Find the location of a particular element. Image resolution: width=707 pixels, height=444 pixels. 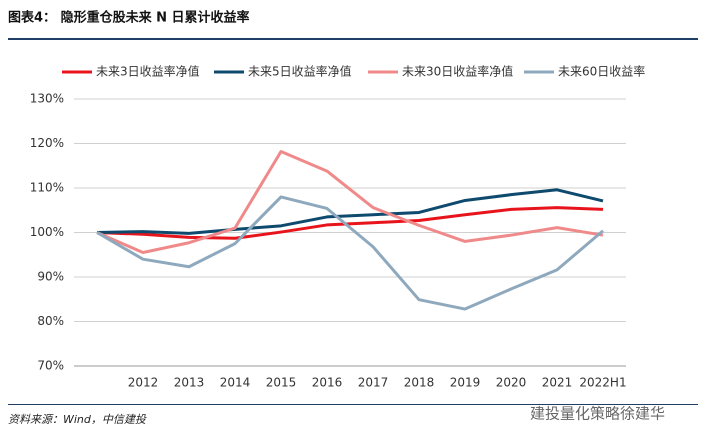

header-rule is located at coordinates (353, 39).